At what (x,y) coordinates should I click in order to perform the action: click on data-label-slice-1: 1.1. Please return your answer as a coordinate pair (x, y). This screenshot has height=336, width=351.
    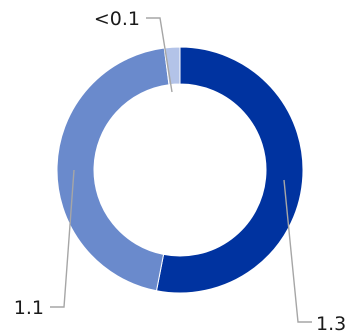
    Looking at the image, I should click on (29, 308).